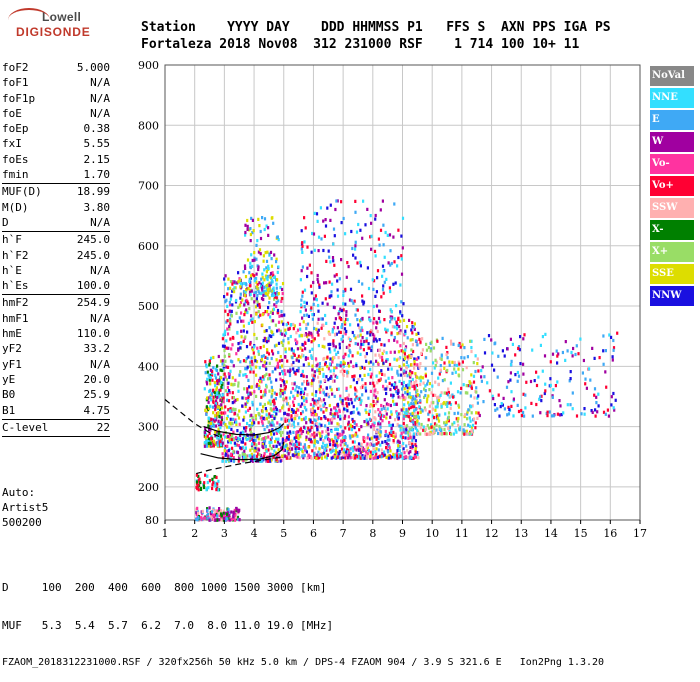 Image resolution: width=700 pixels, height=682 pixels. Describe the element at coordinates (254, 533) in the screenshot. I see `x-tick-label: 4` at that location.